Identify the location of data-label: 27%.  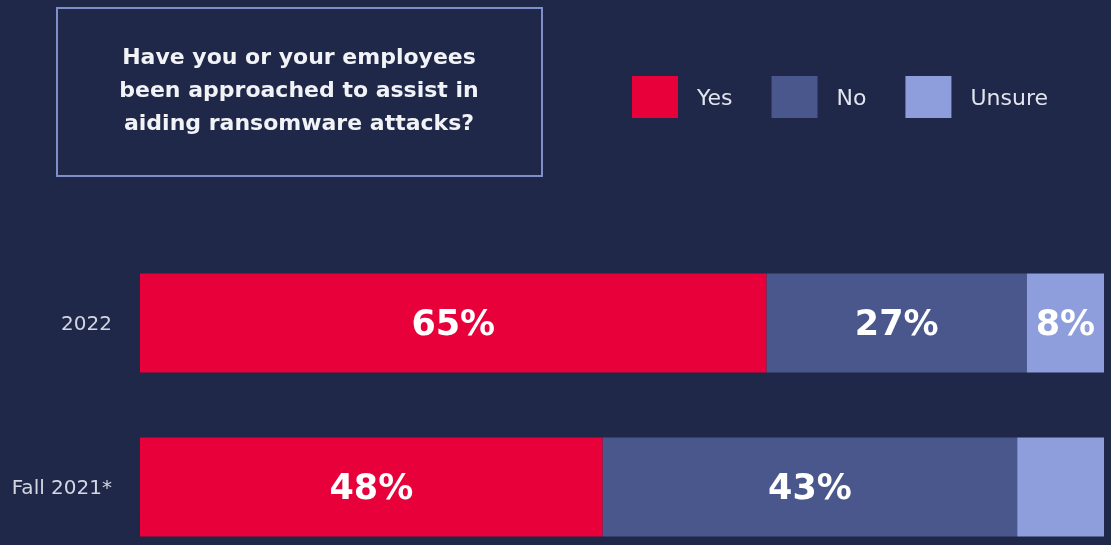
(896, 323).